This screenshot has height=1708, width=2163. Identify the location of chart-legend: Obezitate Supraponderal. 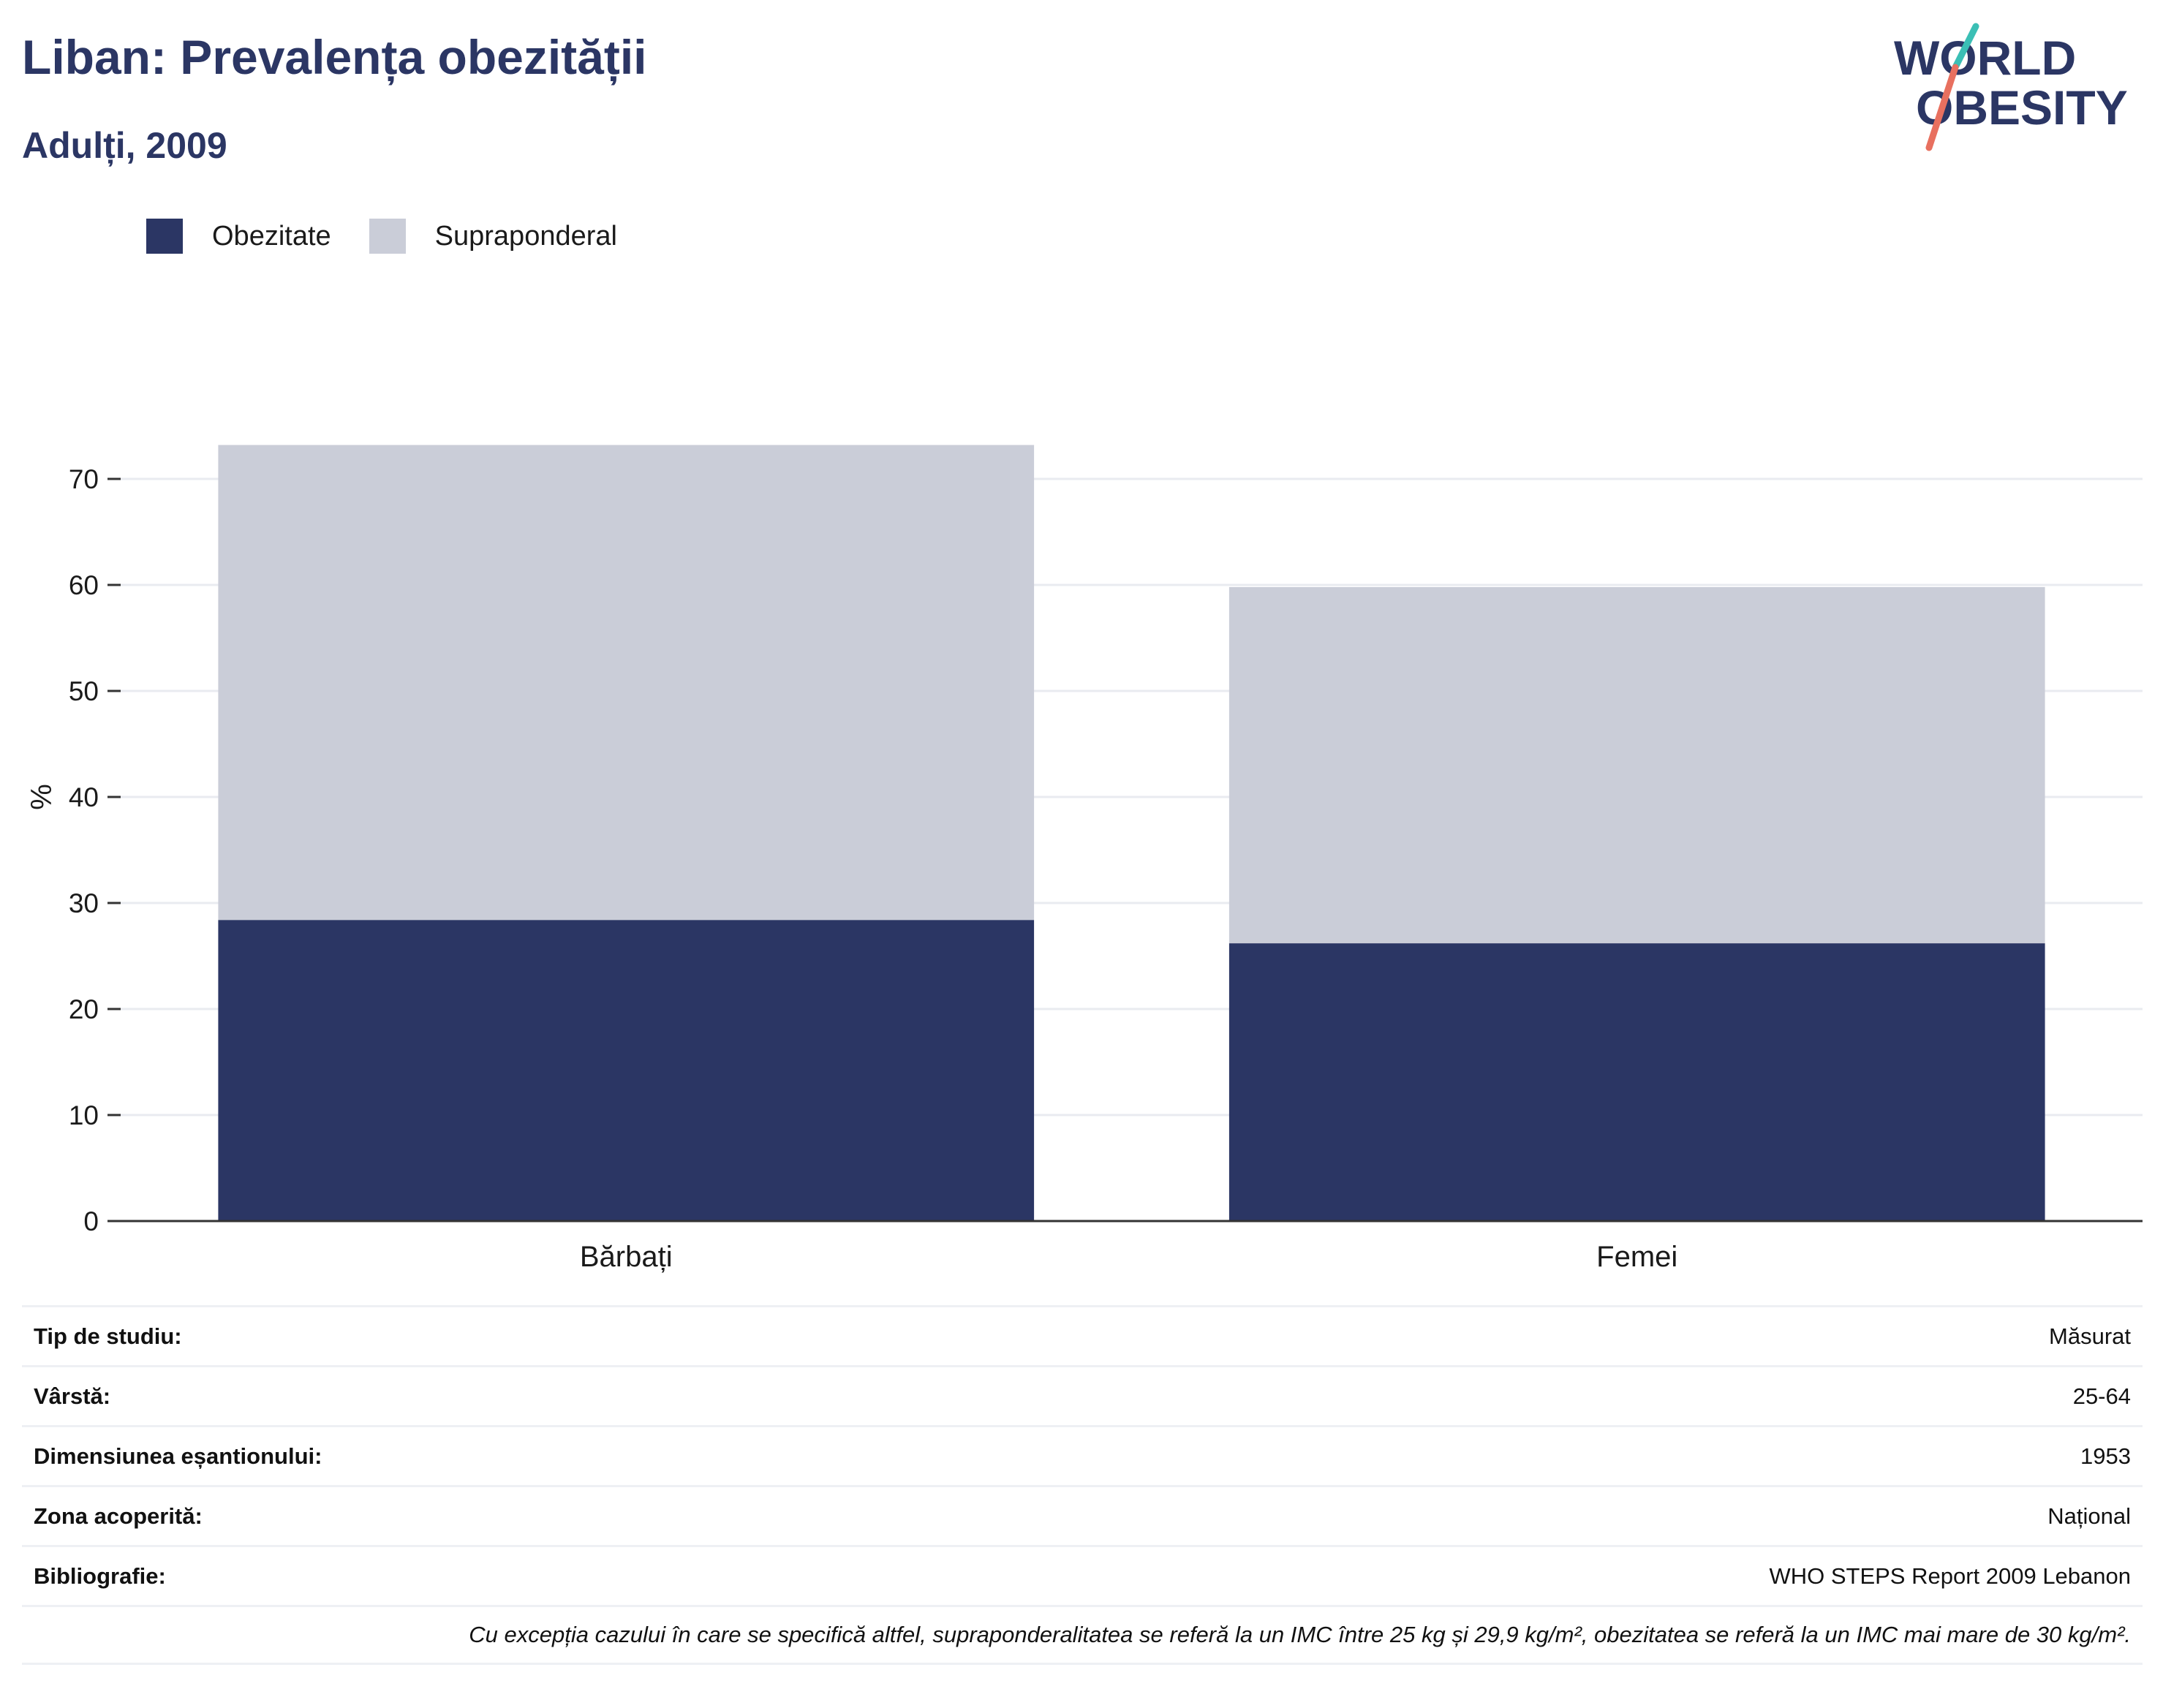
(400, 236).